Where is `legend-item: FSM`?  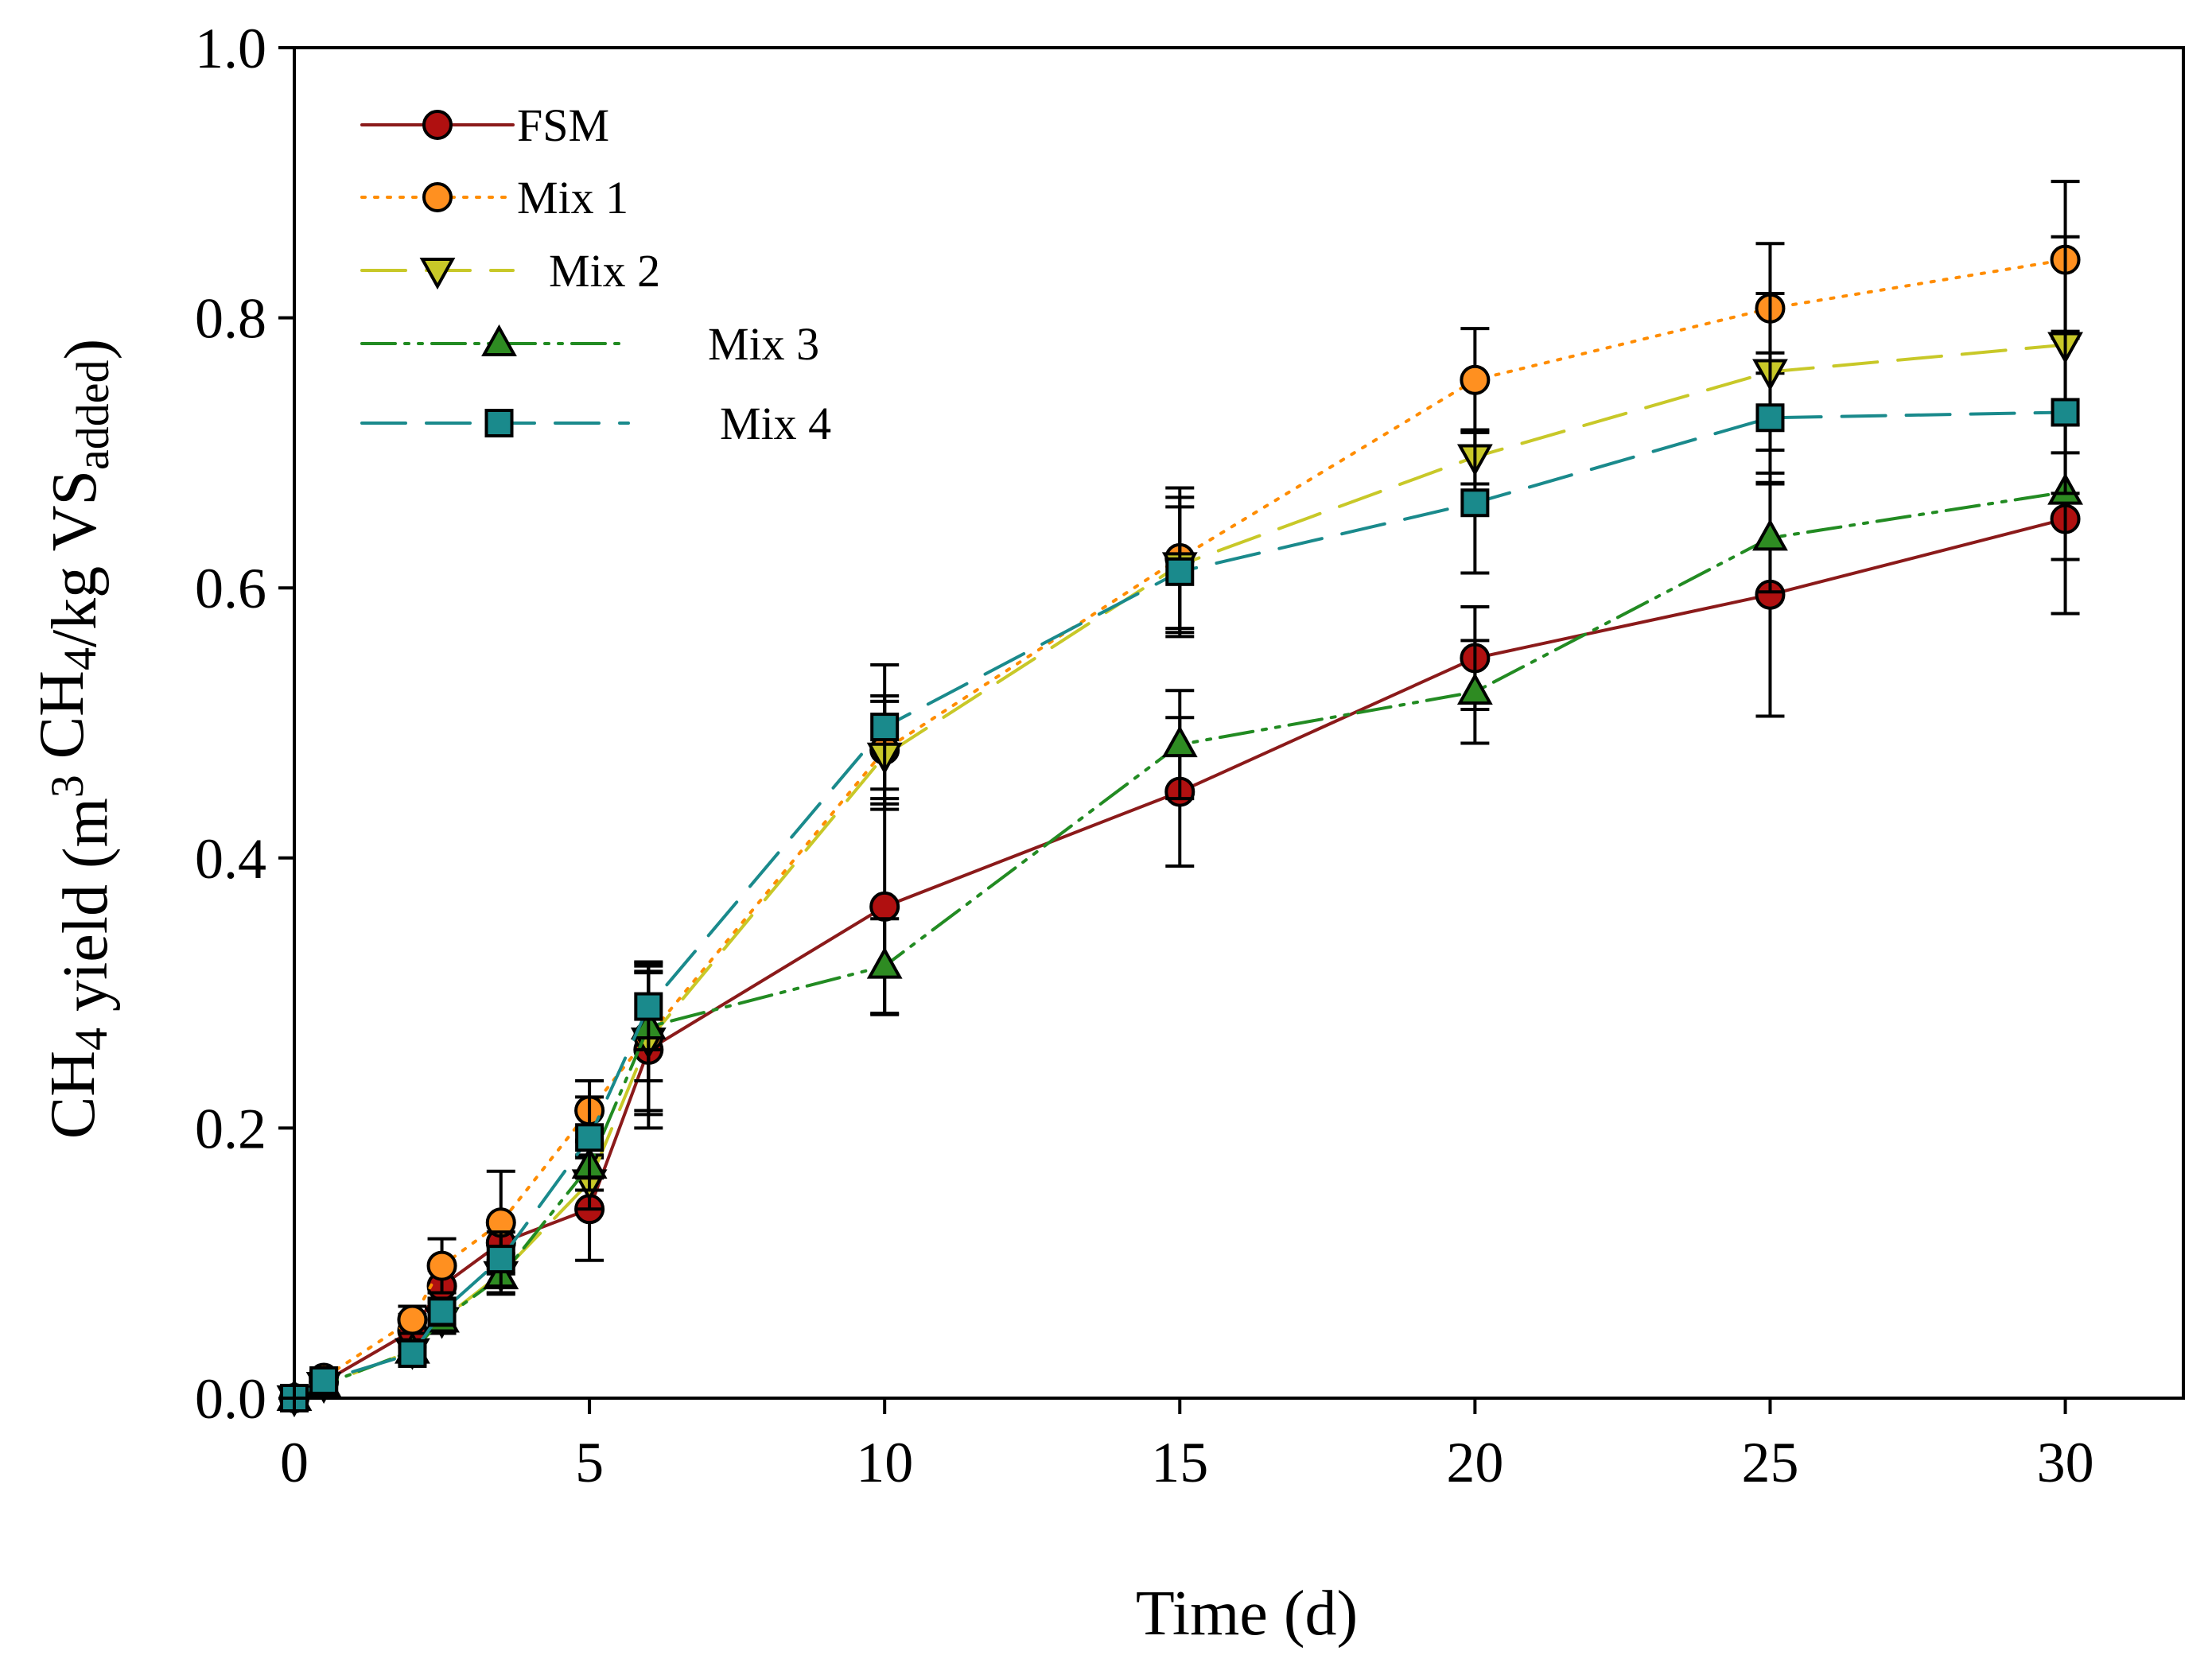
legend-item: FSM is located at coordinates (484, 125).